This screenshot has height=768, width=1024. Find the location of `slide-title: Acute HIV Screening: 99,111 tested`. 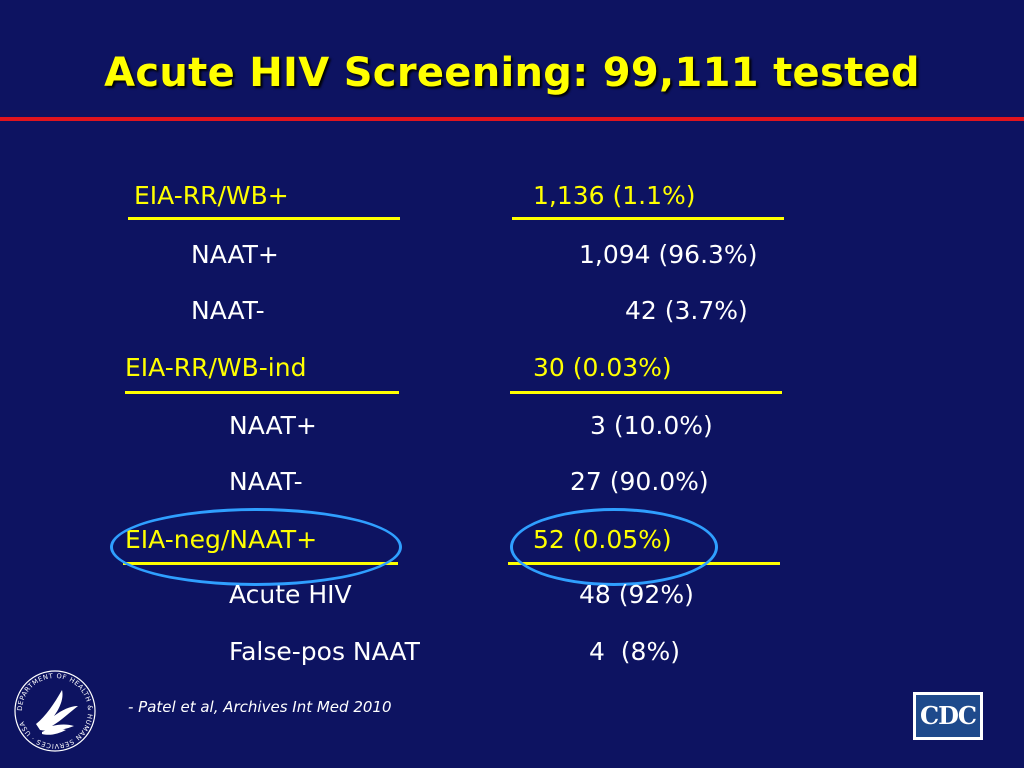

slide-title: Acute HIV Screening: 99,111 tested is located at coordinates (512, 73).